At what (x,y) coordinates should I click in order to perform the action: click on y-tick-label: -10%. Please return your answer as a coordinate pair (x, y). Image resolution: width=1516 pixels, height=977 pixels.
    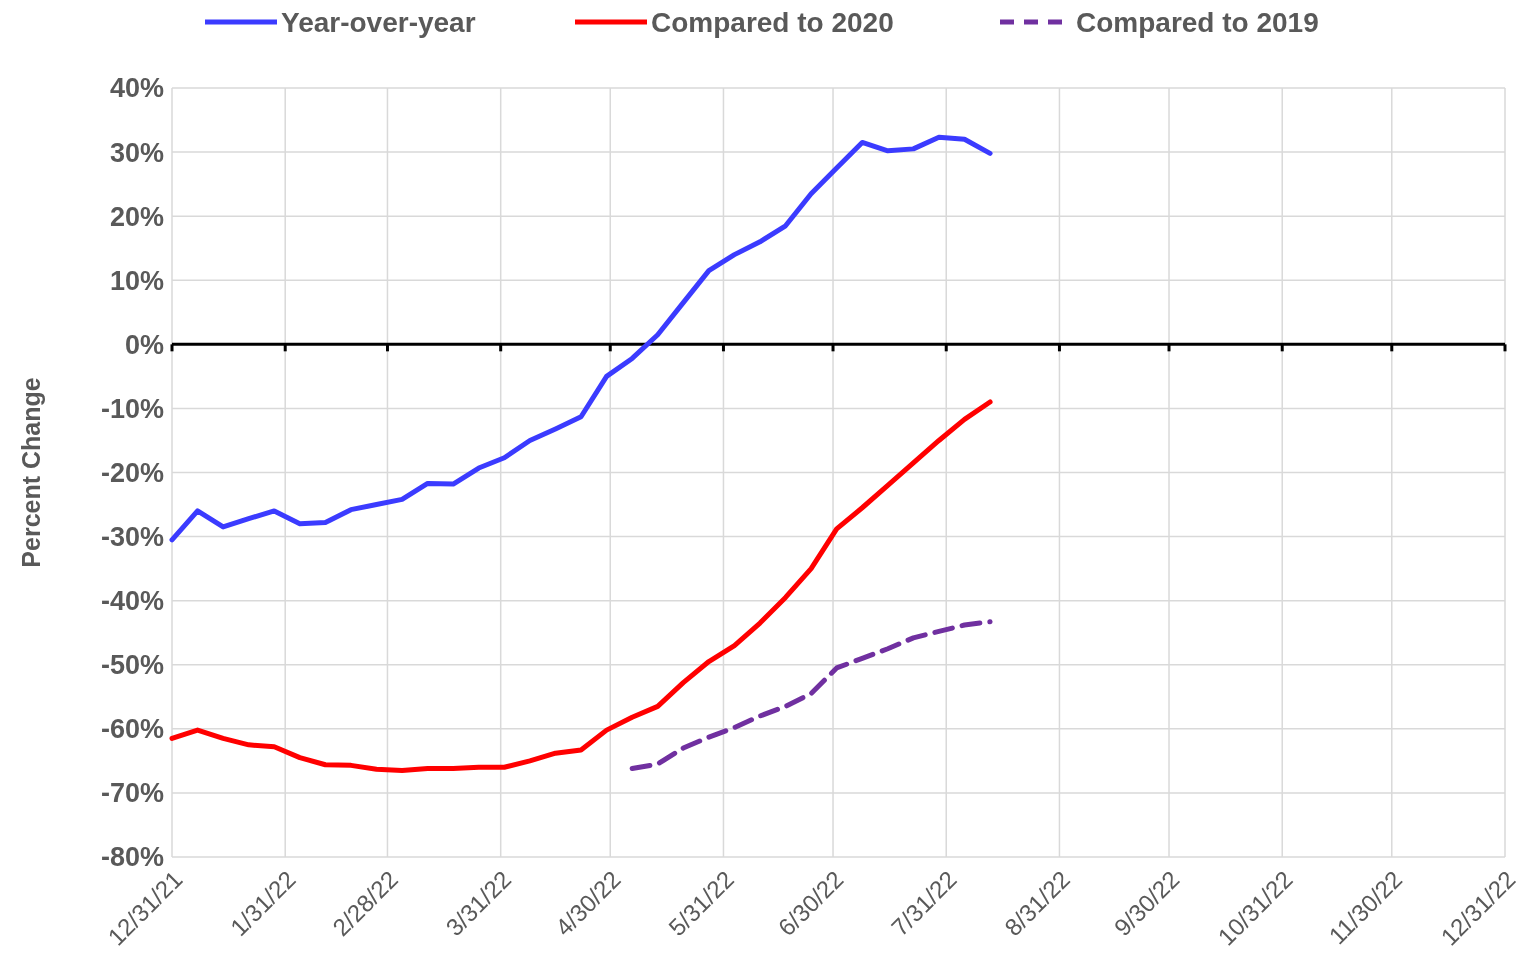
    Looking at the image, I should click on (132, 408).